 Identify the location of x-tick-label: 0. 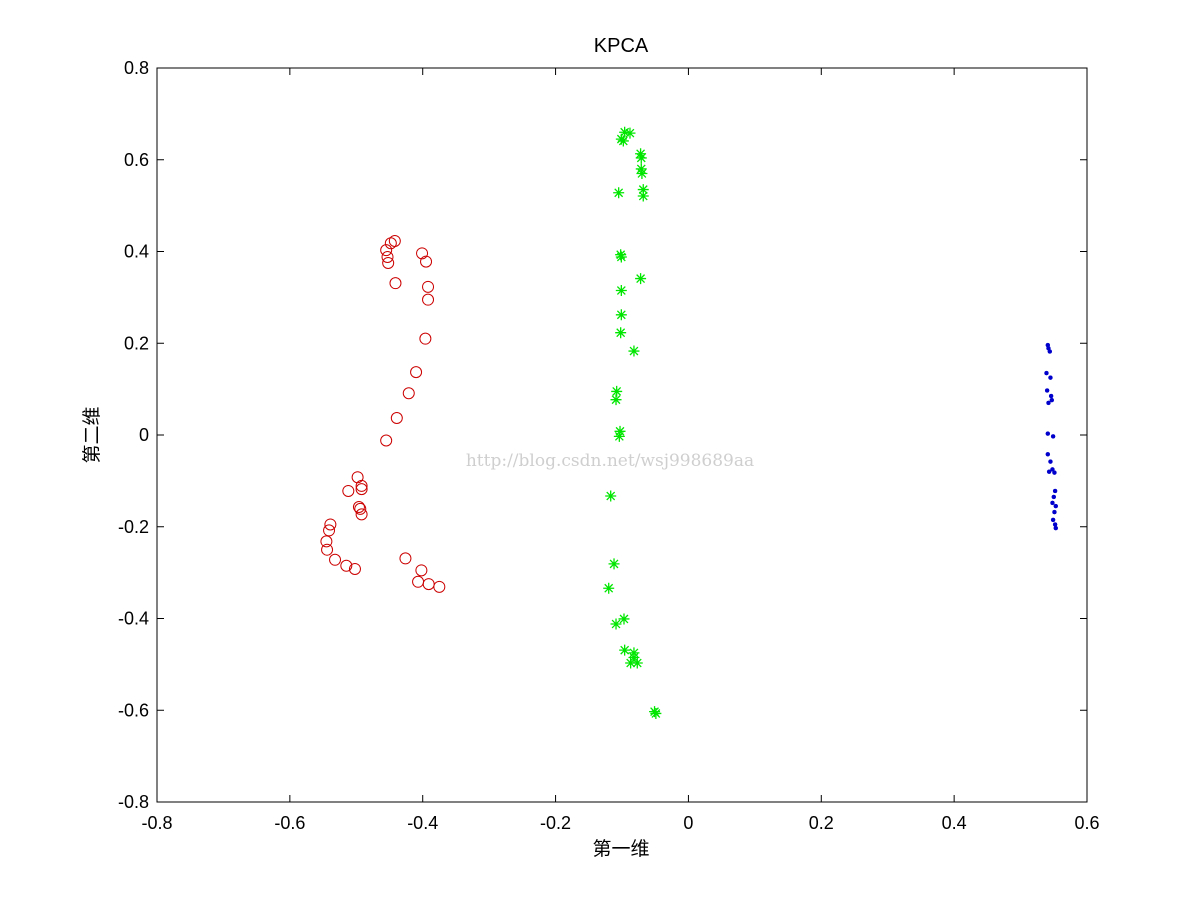
(688, 823).